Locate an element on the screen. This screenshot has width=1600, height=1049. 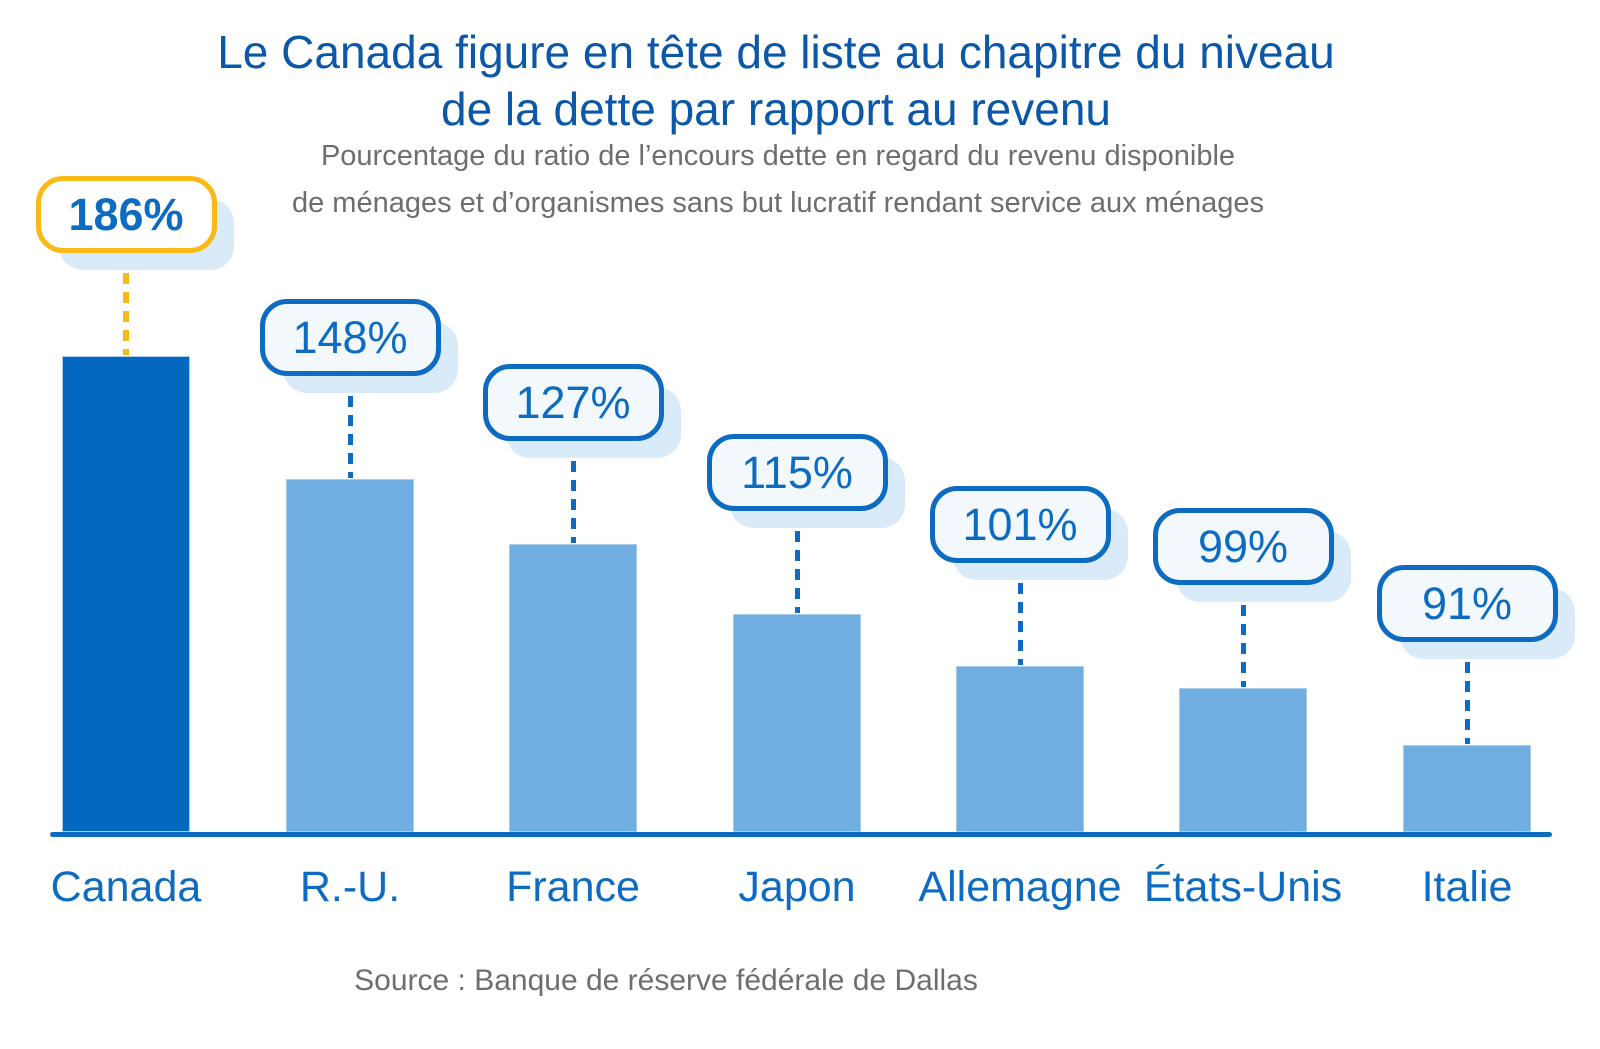
connector-line-france is located at coordinates (573, 492).